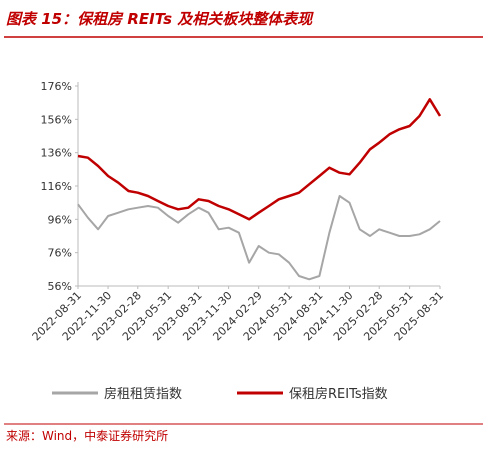  I want to click on legend-label: 房租租赁指数, so click(143, 394).